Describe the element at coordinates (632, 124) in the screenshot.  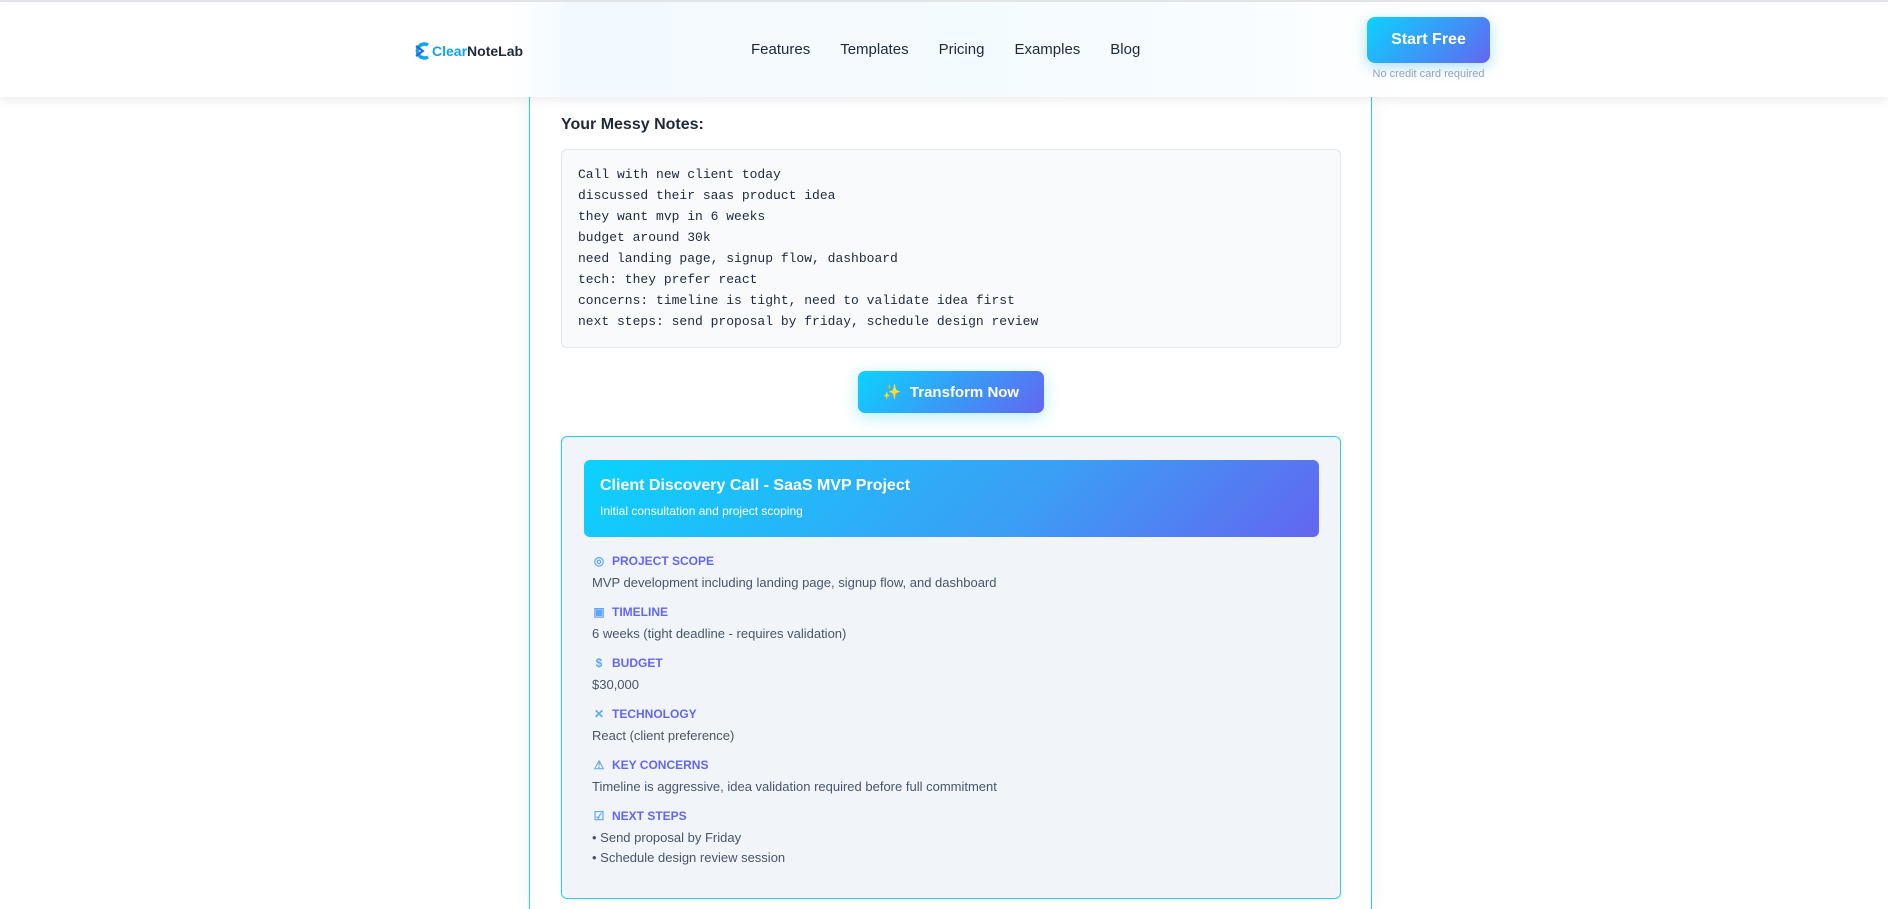
I see `notes-label: Your Messy Notes:` at that location.